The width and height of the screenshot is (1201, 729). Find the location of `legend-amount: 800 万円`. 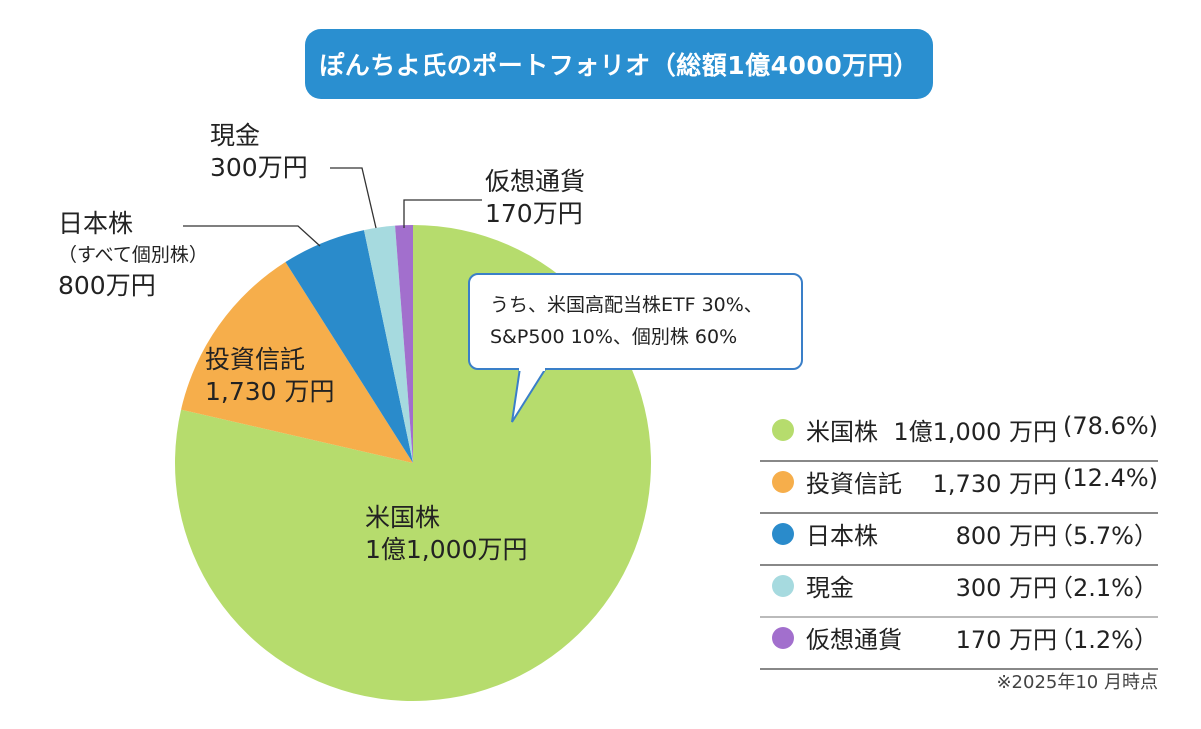

legend-amount: 800 万円 is located at coordinates (1006, 536).